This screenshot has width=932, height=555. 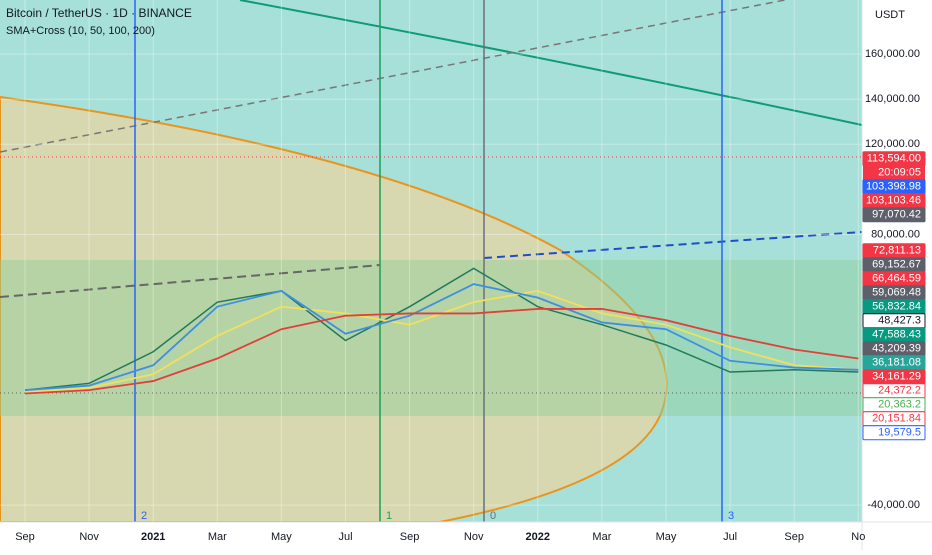 I want to click on y-tick-label: 140,000.00, so click(x=892, y=99).